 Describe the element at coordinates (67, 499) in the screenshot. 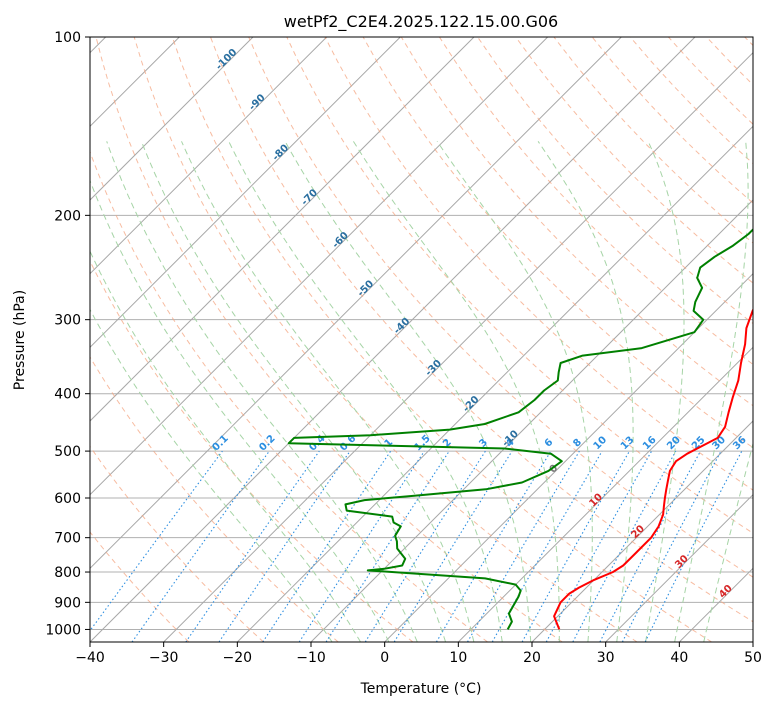

I see `y-tick-label: 600` at that location.